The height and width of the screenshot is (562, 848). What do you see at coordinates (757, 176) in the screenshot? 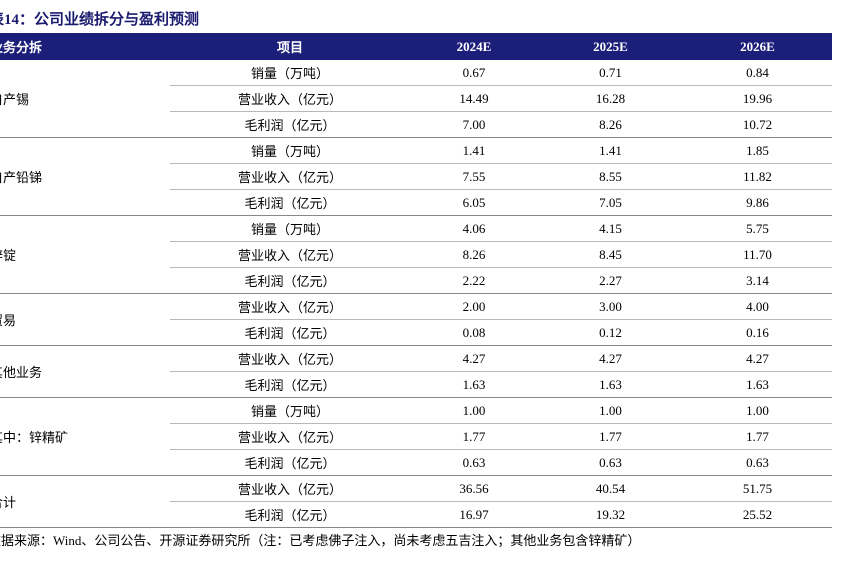
I see `value-cell: 11.82` at bounding box center [757, 176].